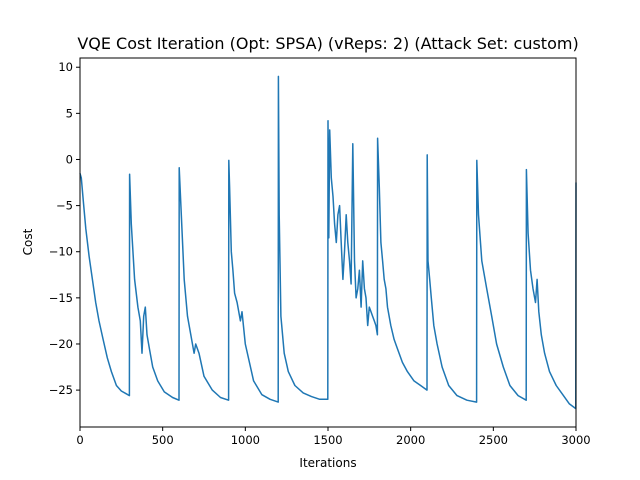  What do you see at coordinates (61, 344) in the screenshot?
I see `y-tick-label: −20` at bounding box center [61, 344].